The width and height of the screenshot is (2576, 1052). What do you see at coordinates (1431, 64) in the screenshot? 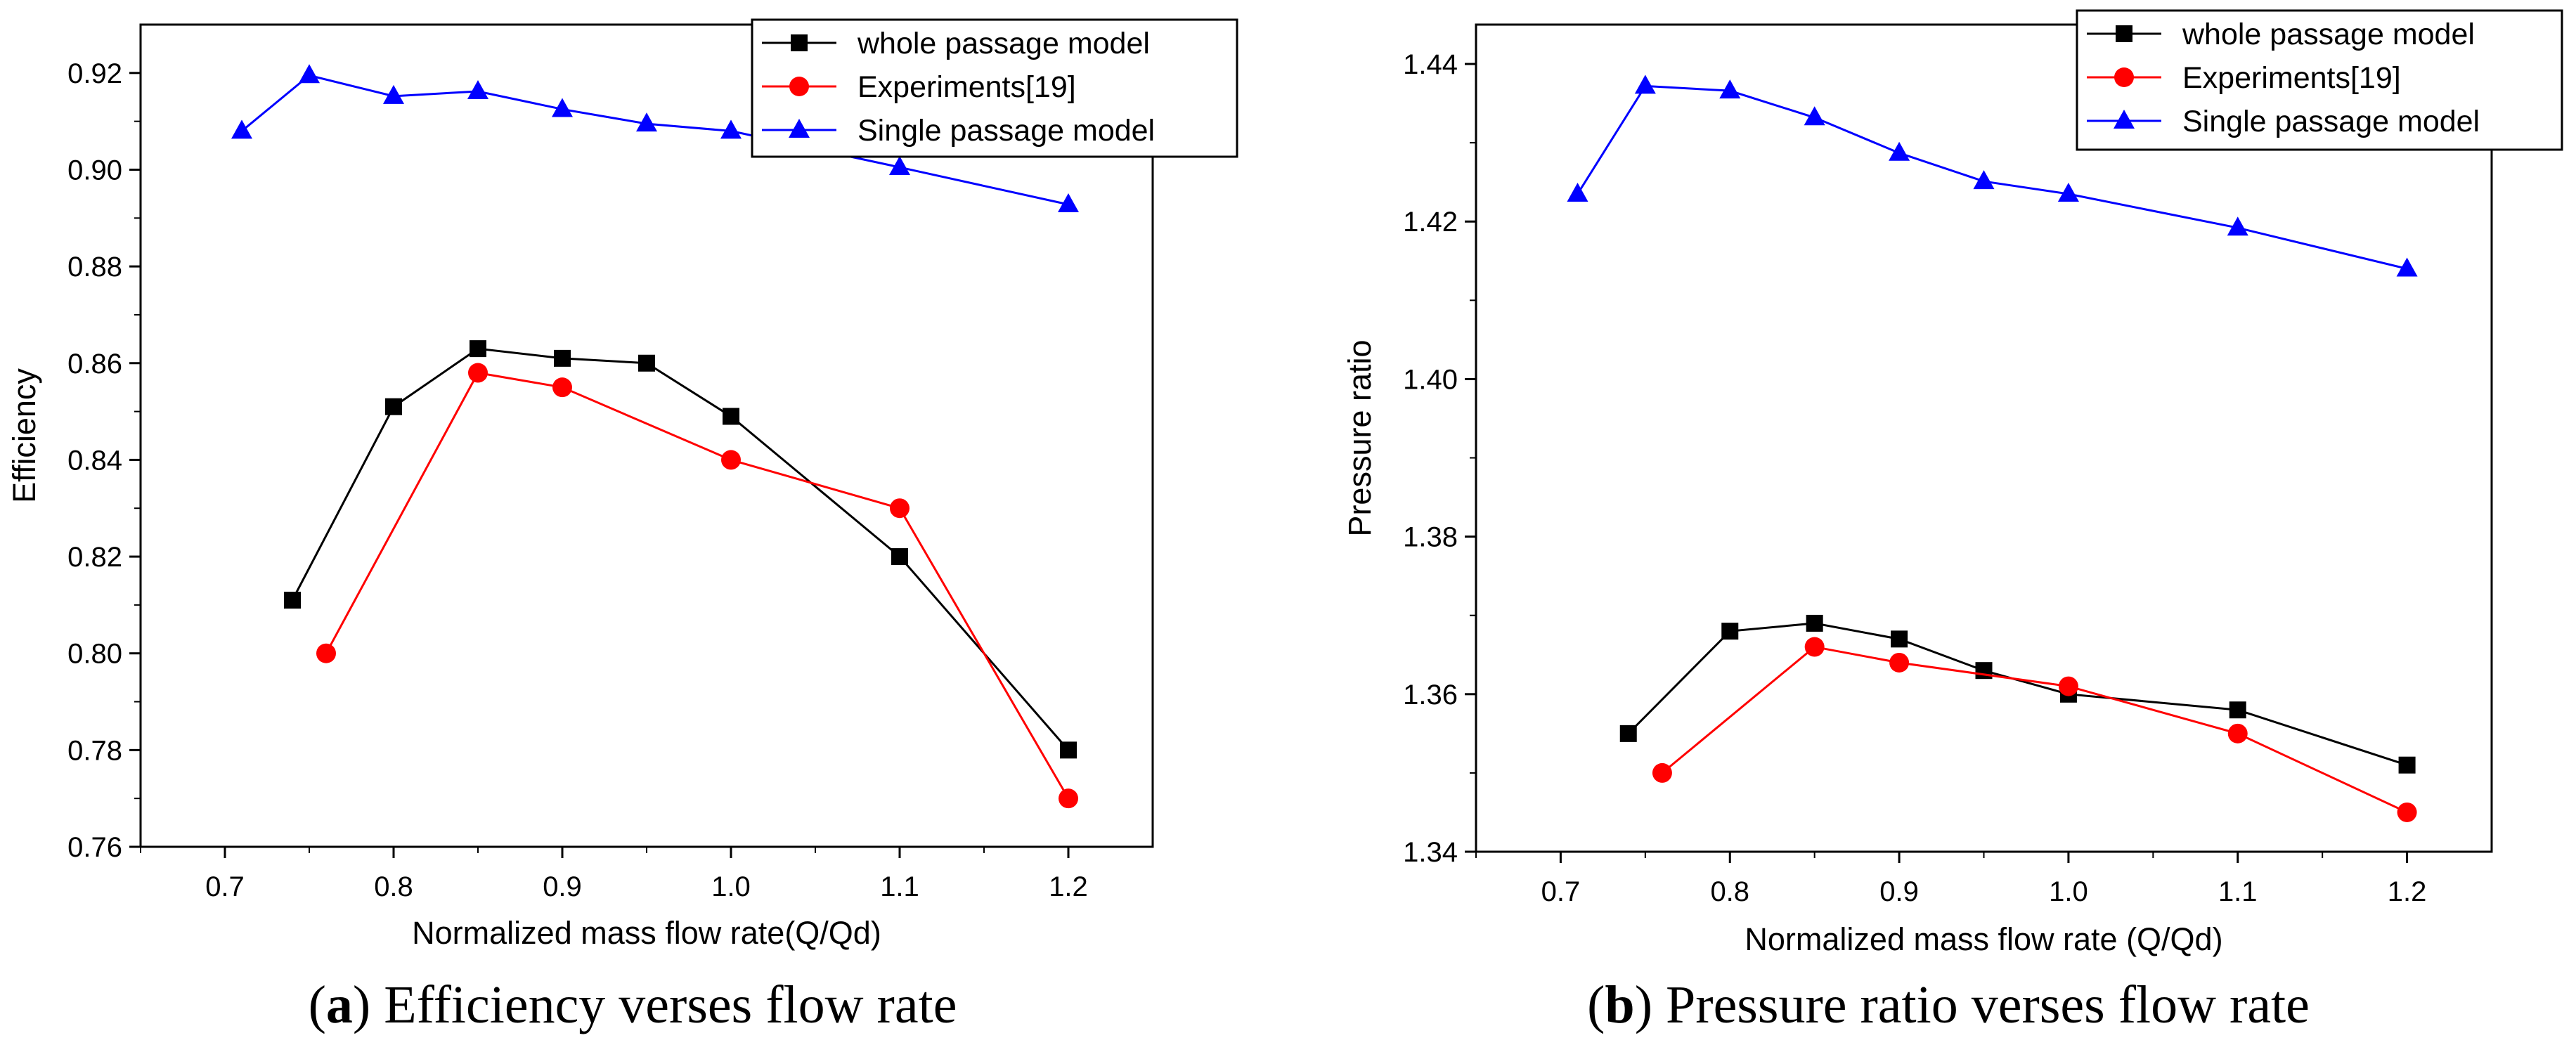
I see `y-tick-label: 1.44` at bounding box center [1431, 64].